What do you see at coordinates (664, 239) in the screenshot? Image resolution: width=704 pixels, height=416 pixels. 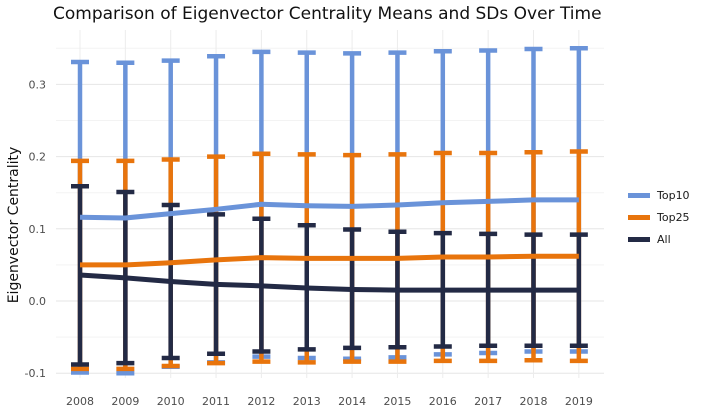 I see `legend-label: All` at bounding box center [664, 239].